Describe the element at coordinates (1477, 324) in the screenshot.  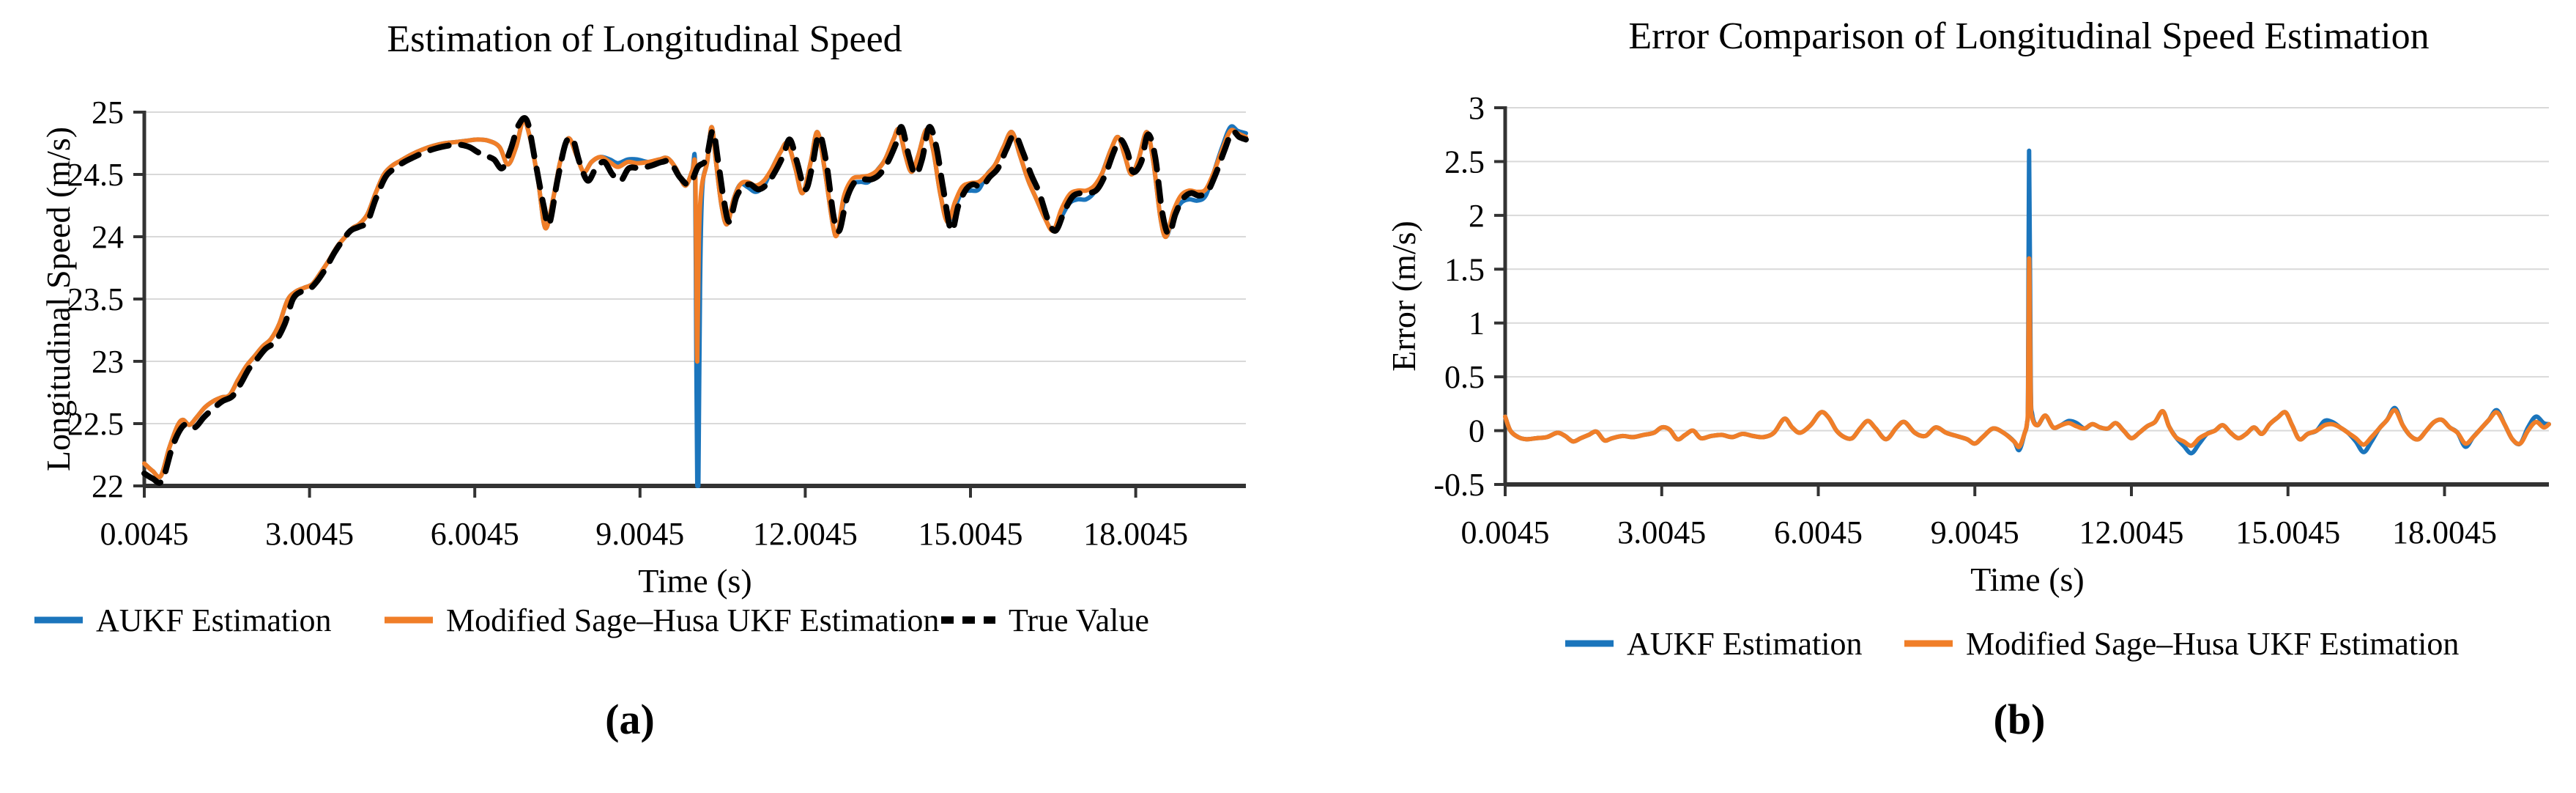
I see `y-tick-label: 1` at that location.